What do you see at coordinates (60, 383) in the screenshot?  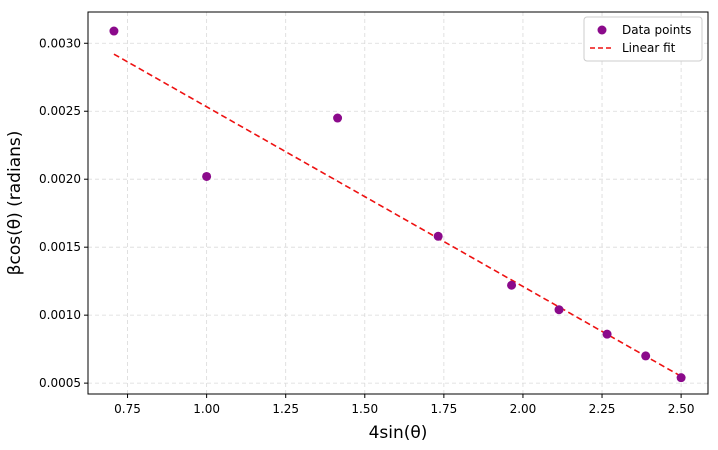 I see `y-tick-label: 0.0005` at bounding box center [60, 383].